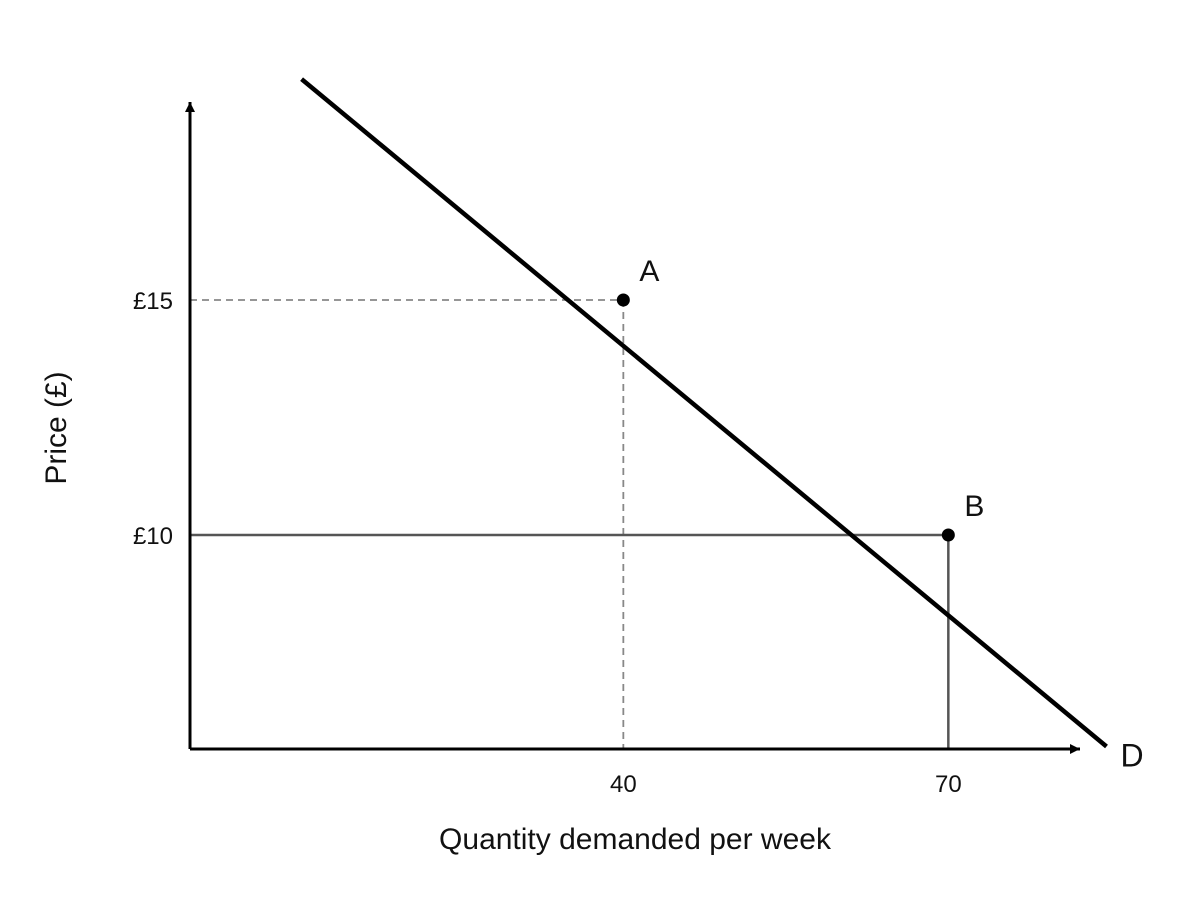 Image resolution: width=1200 pixels, height=900 pixels. I want to click on y-tick-label: £15, so click(153, 301).